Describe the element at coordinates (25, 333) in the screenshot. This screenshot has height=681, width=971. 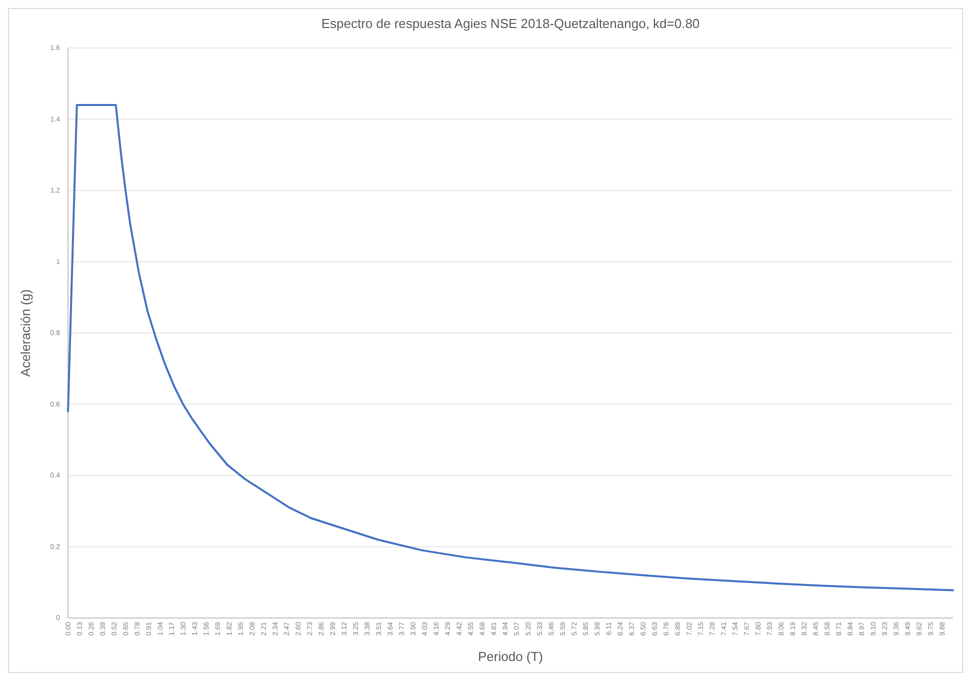
I see `y-axis-title: Aceleración (g)` at that location.